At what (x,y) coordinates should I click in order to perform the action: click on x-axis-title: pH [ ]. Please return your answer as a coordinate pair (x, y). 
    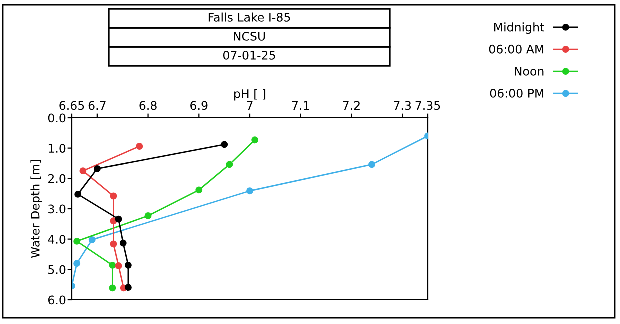
    Looking at the image, I should click on (250, 95).